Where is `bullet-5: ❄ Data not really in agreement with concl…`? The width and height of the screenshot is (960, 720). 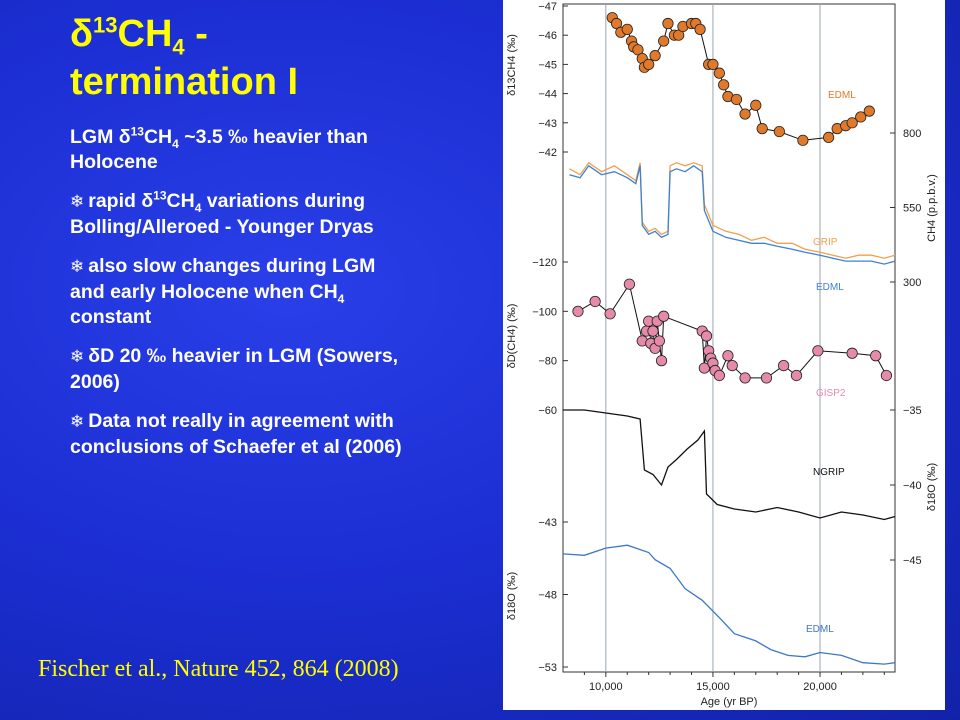 bullet-5: ❄ Data not really in agreement with concl… is located at coordinates (236, 434).